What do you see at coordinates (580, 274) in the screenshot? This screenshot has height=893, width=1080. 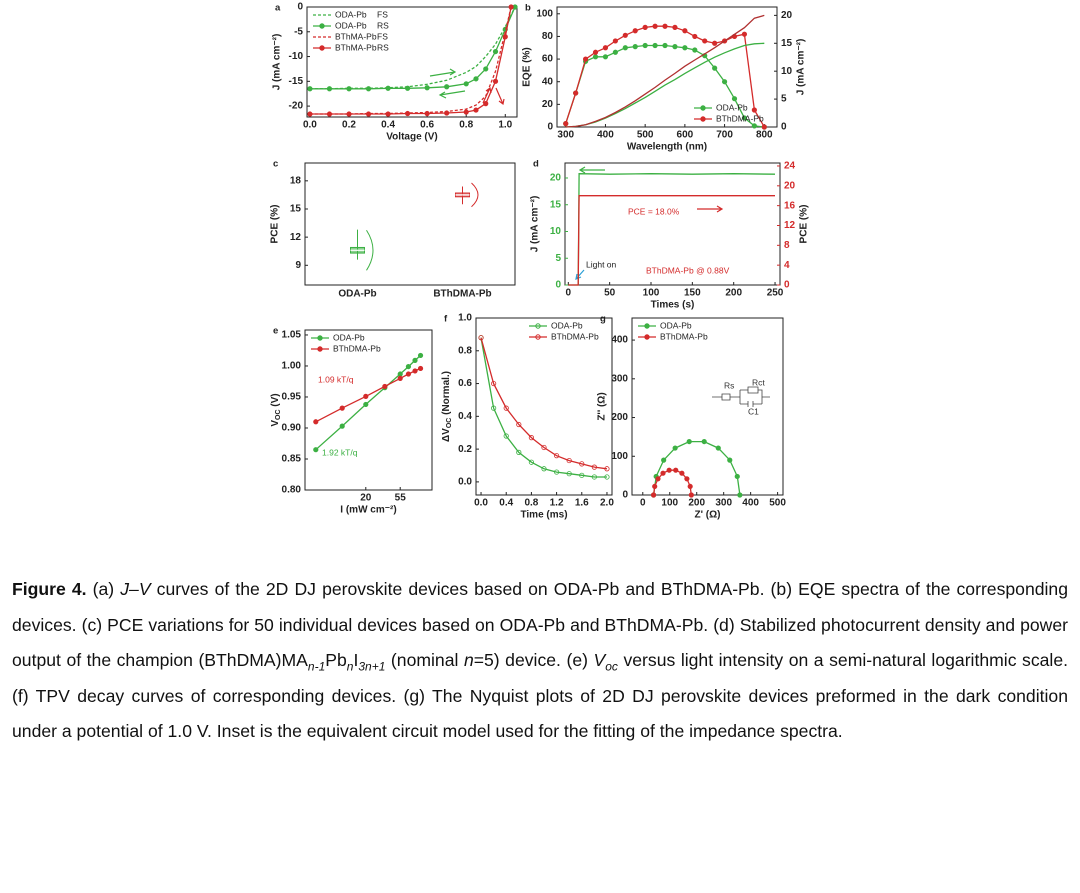 I see `arrow` at bounding box center [580, 274].